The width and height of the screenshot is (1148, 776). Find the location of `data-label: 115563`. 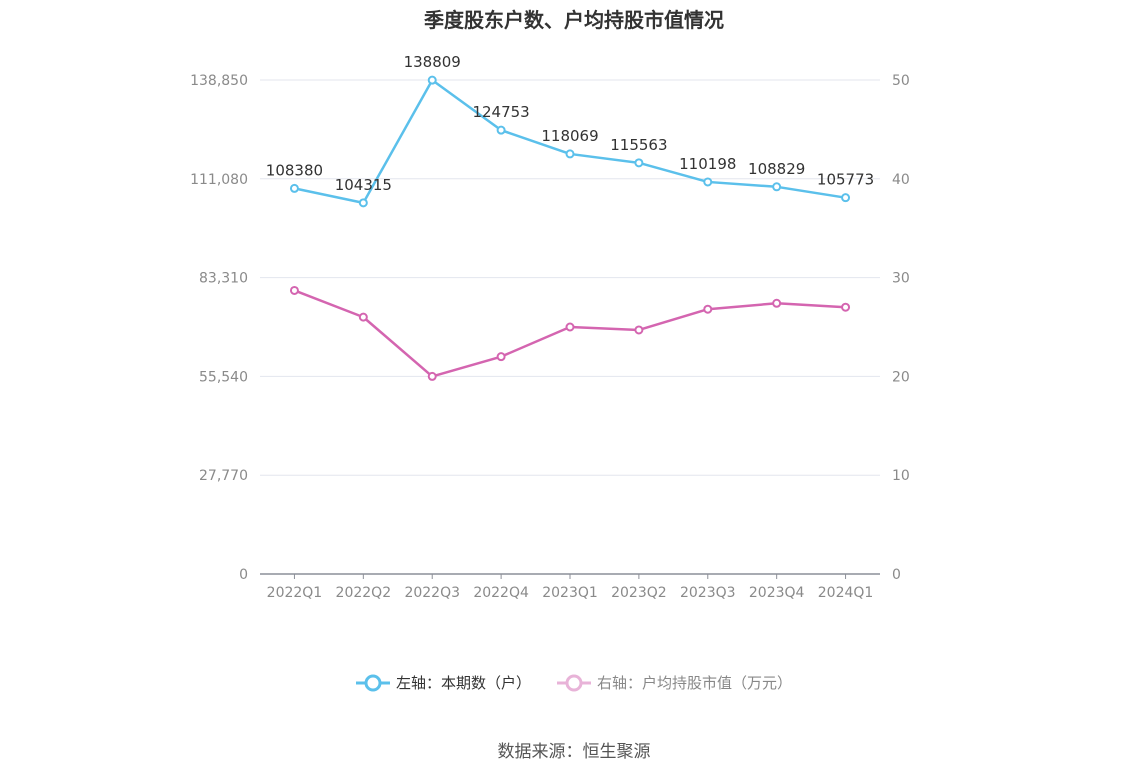

data-label: 115563 is located at coordinates (638, 145).